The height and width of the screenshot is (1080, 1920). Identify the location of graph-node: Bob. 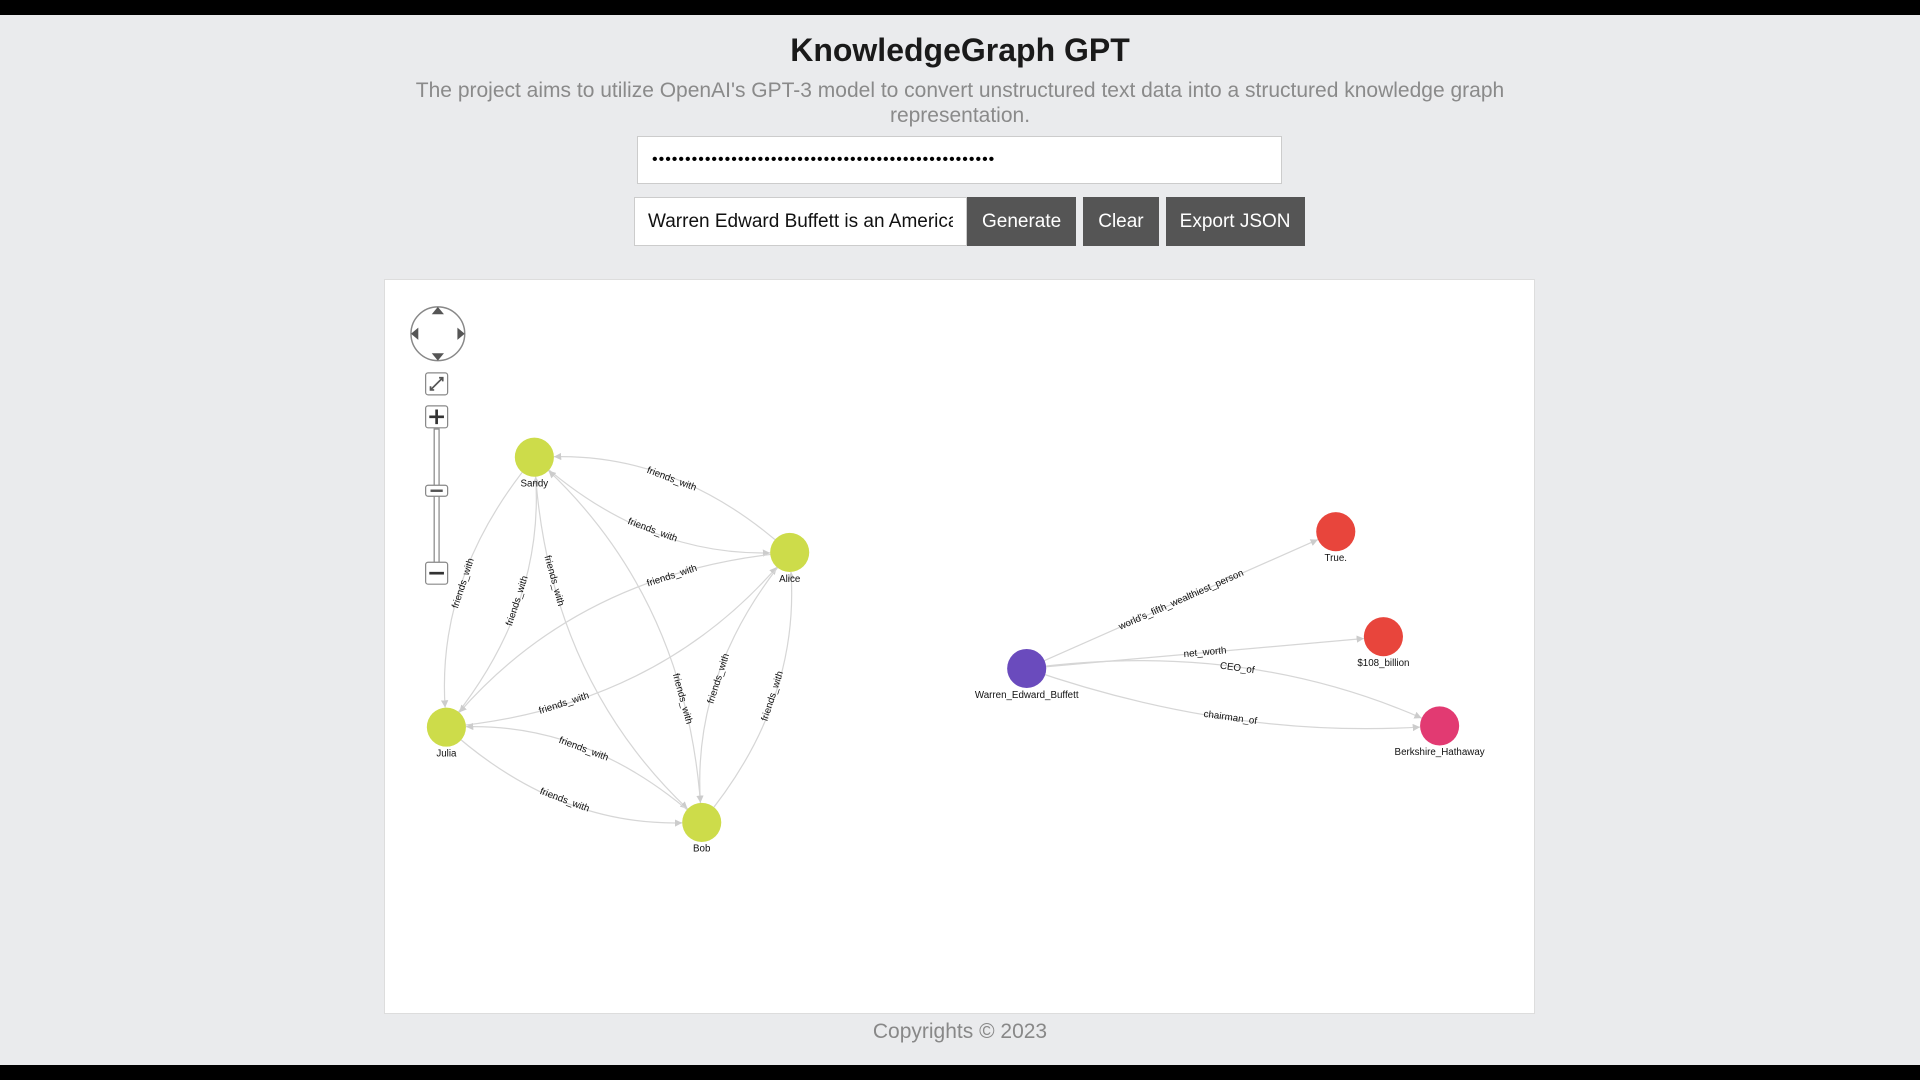
(702, 828).